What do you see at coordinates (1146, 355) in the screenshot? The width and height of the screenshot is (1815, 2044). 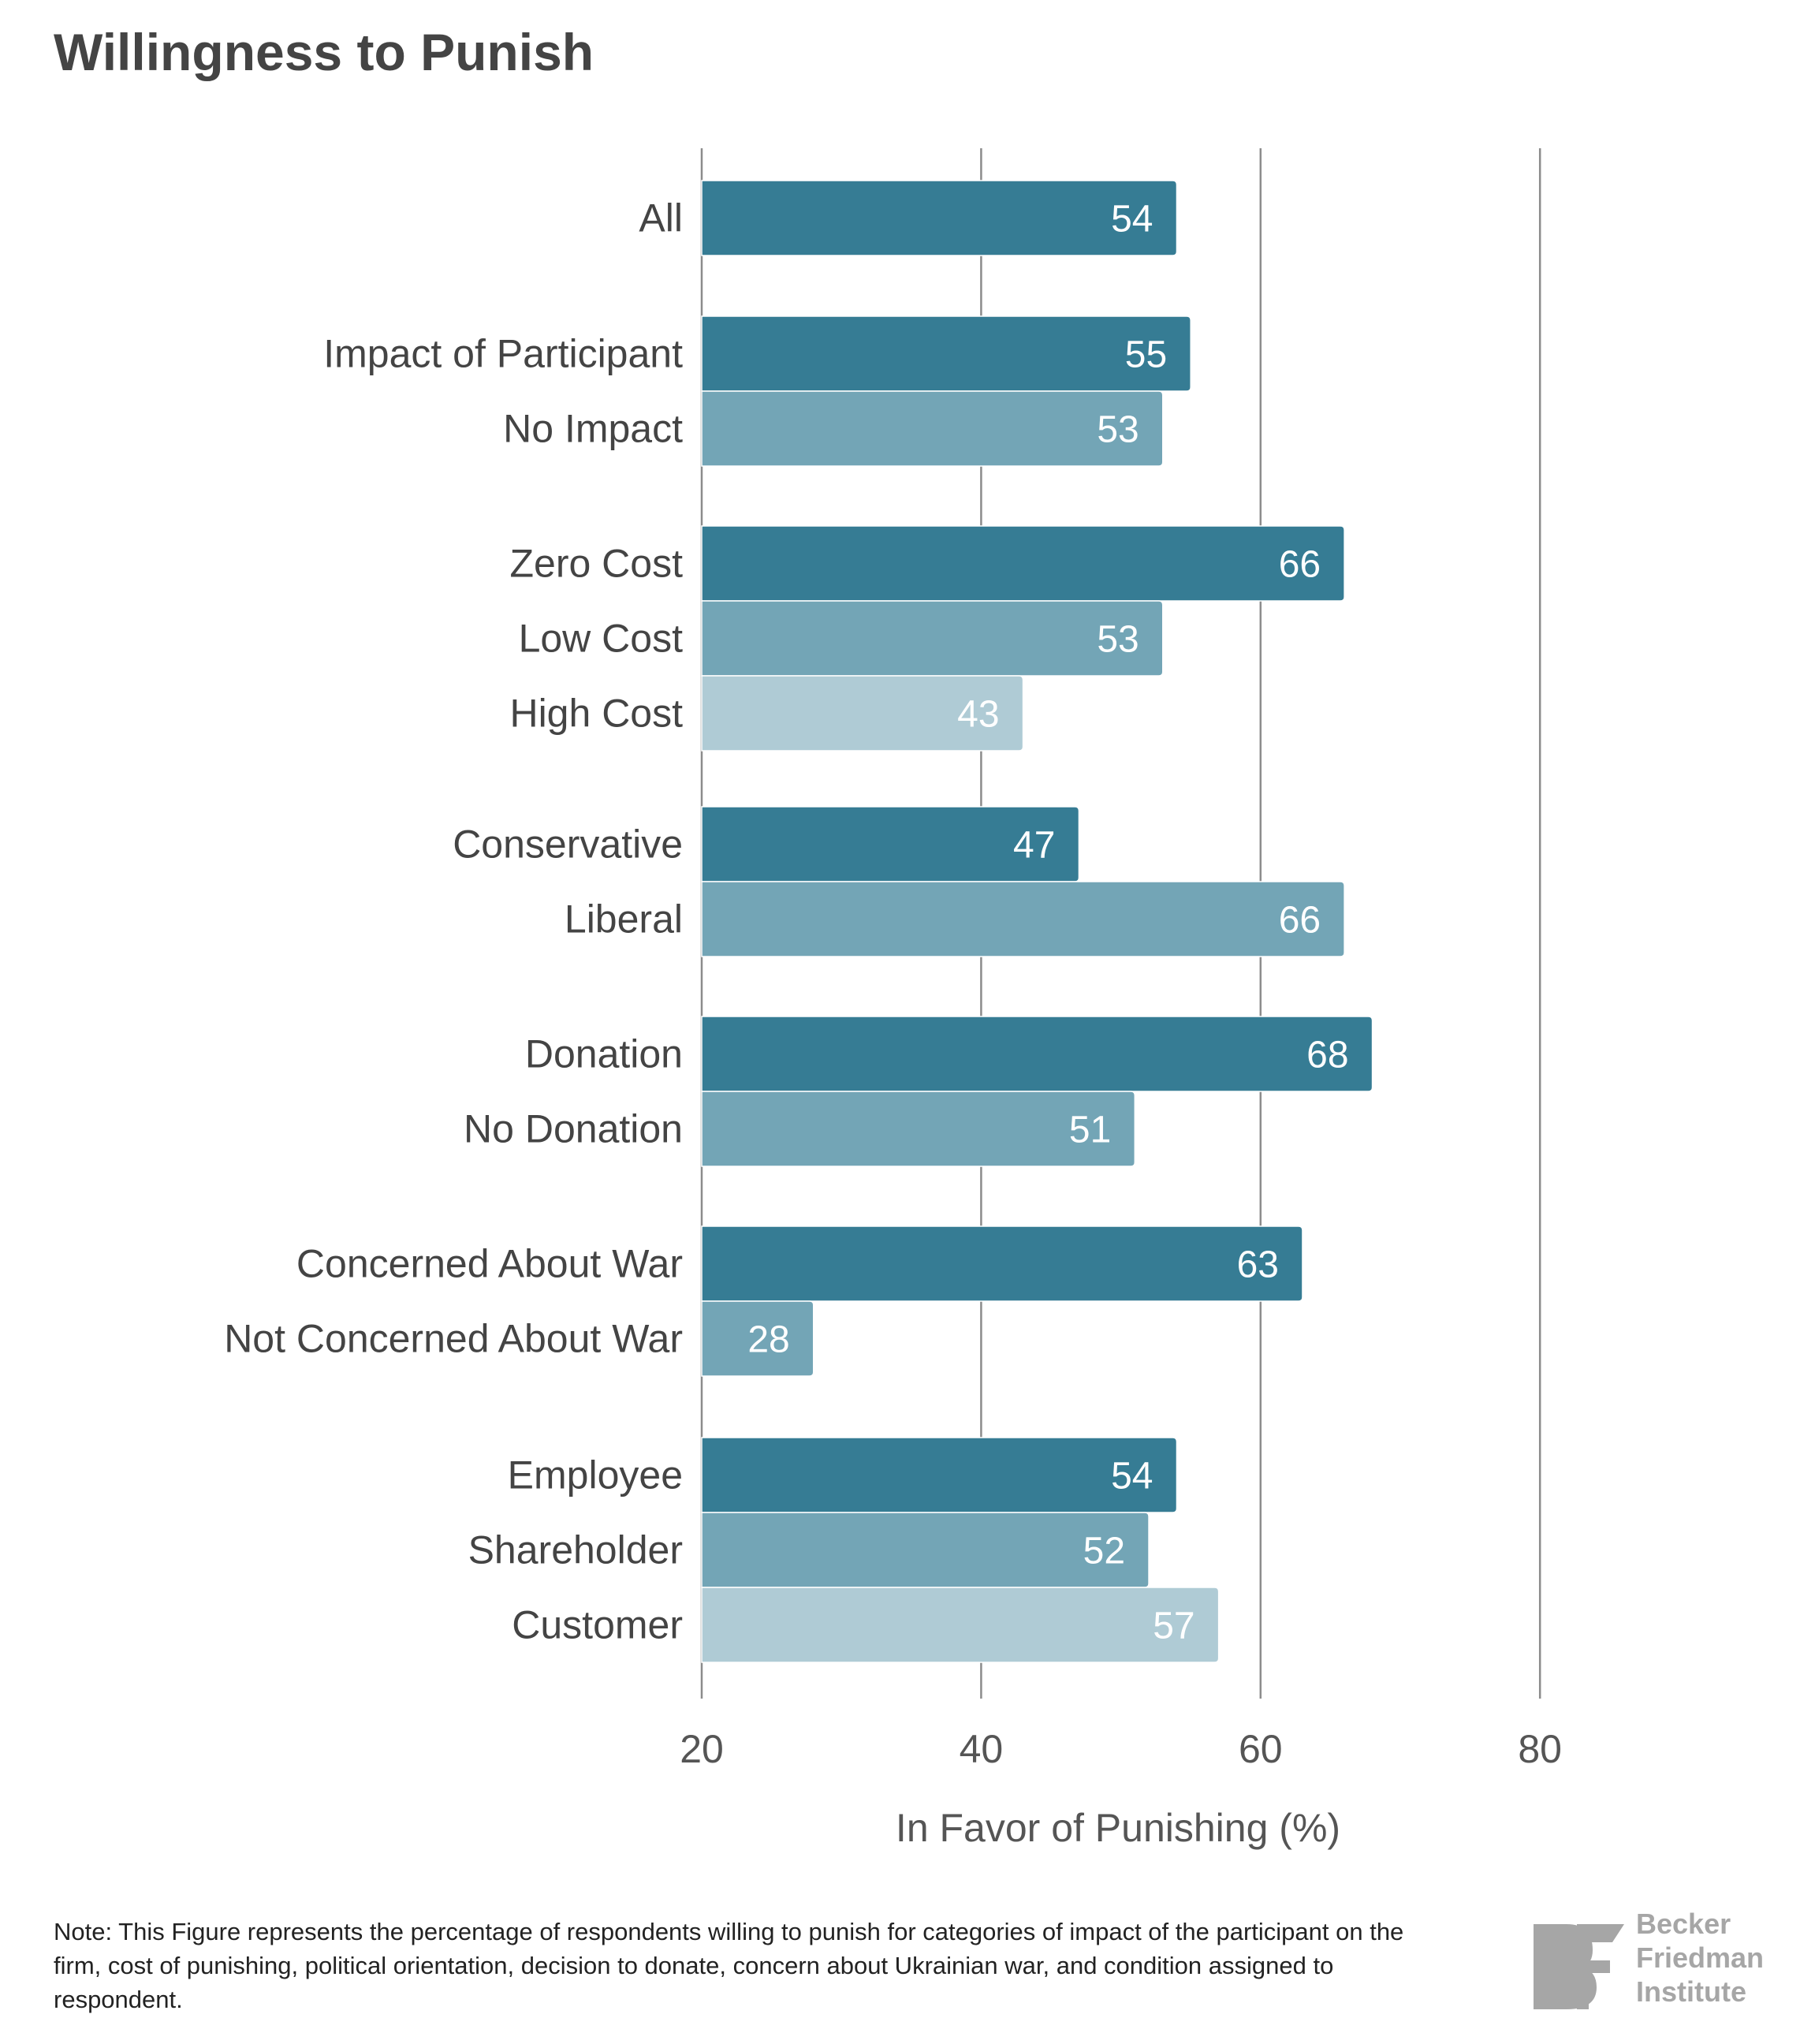 I see `bar-value-label: 55` at bounding box center [1146, 355].